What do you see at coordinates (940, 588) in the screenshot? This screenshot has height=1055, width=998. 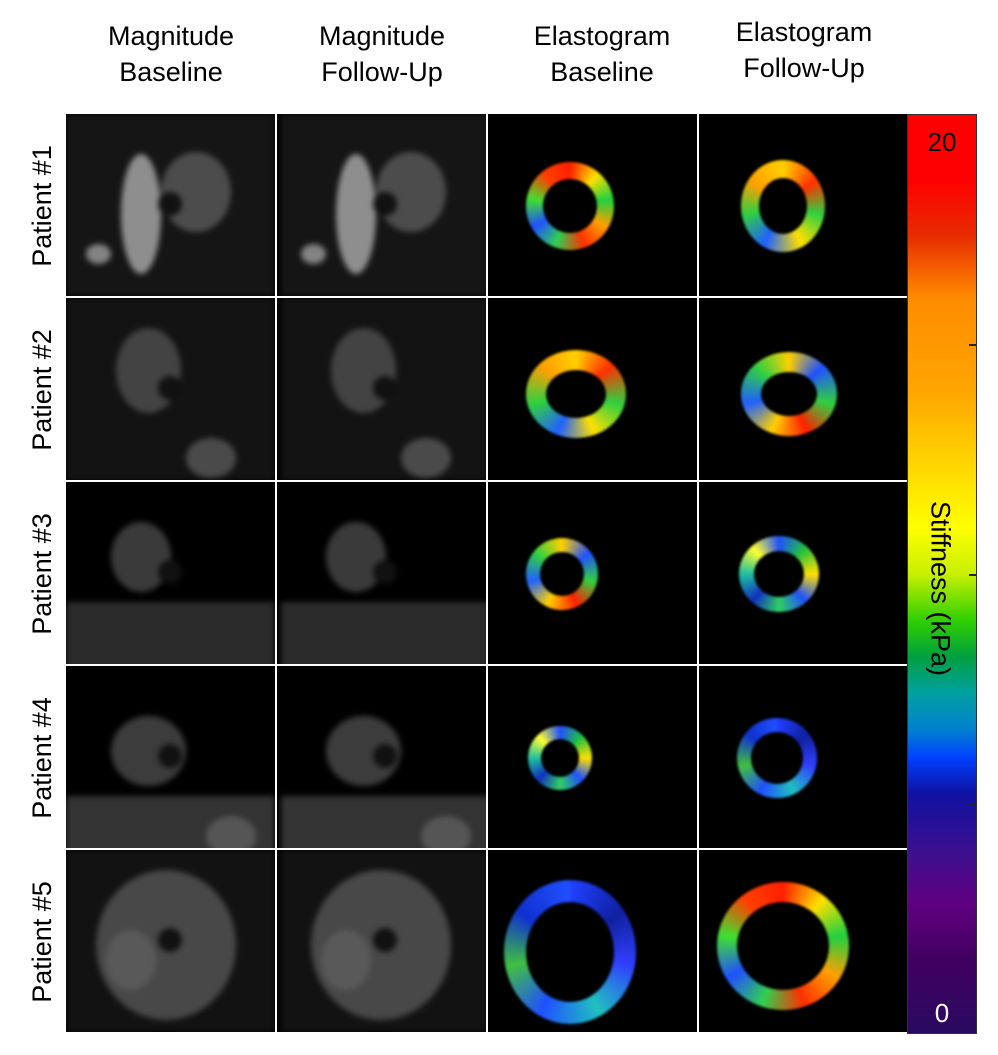 I see `colorbar-title: Stiffness (kPa)` at bounding box center [940, 588].